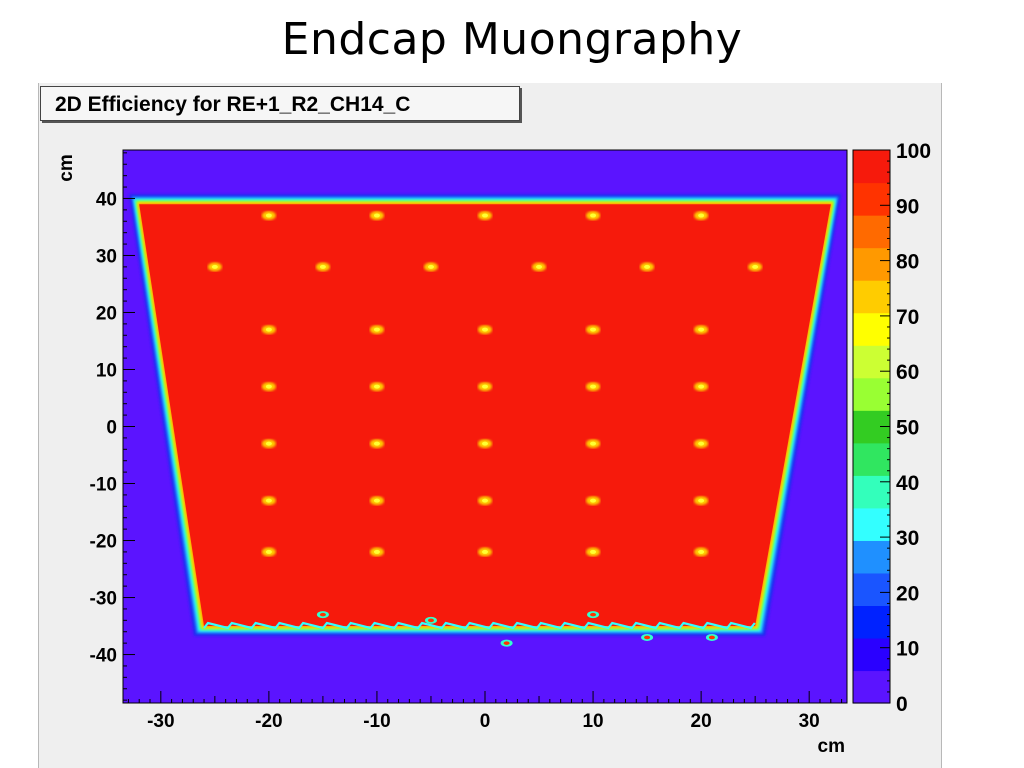 The height and width of the screenshot is (768, 1024). Describe the element at coordinates (160, 721) in the screenshot. I see `x-tick-label: -30` at that location.